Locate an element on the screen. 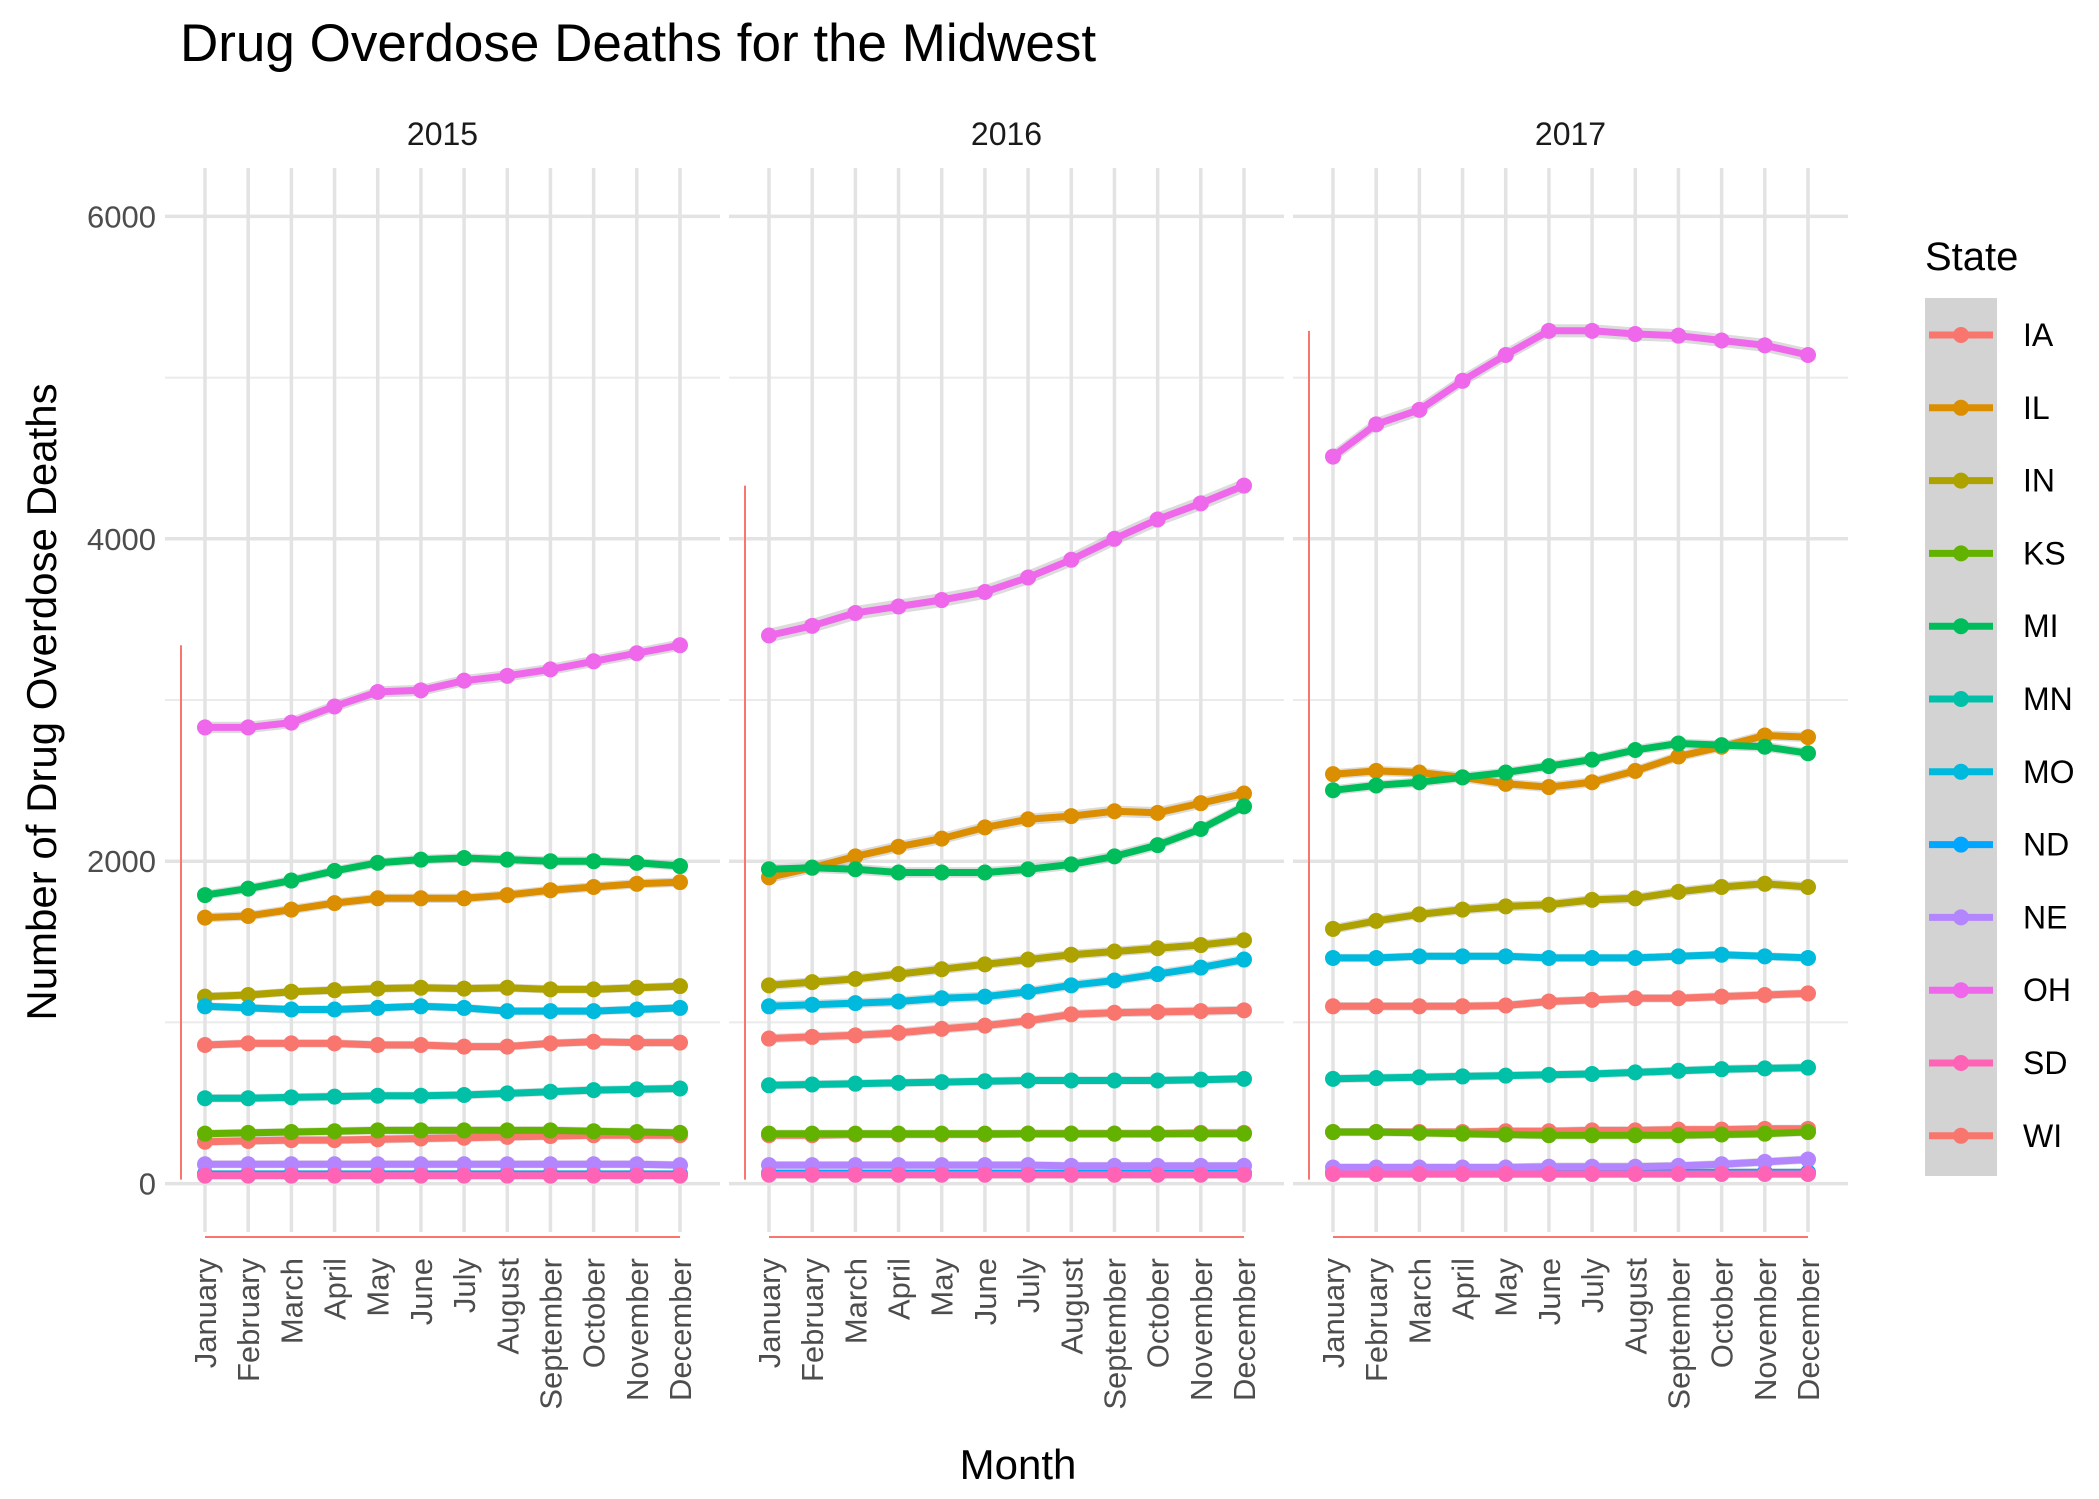  legend-item-MO: MO is located at coordinates (2002, 772).